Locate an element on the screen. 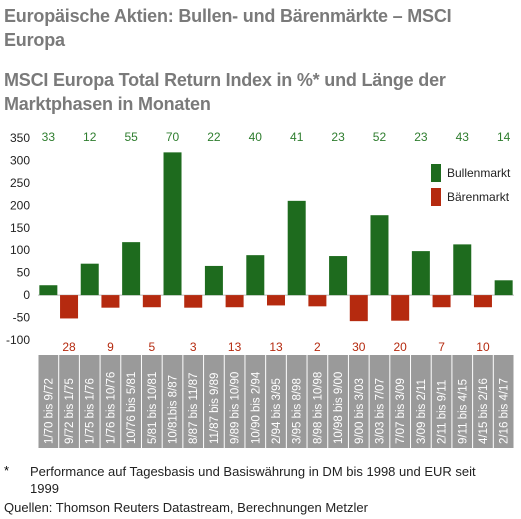  bear-duration-label: 20 is located at coordinates (400, 347).